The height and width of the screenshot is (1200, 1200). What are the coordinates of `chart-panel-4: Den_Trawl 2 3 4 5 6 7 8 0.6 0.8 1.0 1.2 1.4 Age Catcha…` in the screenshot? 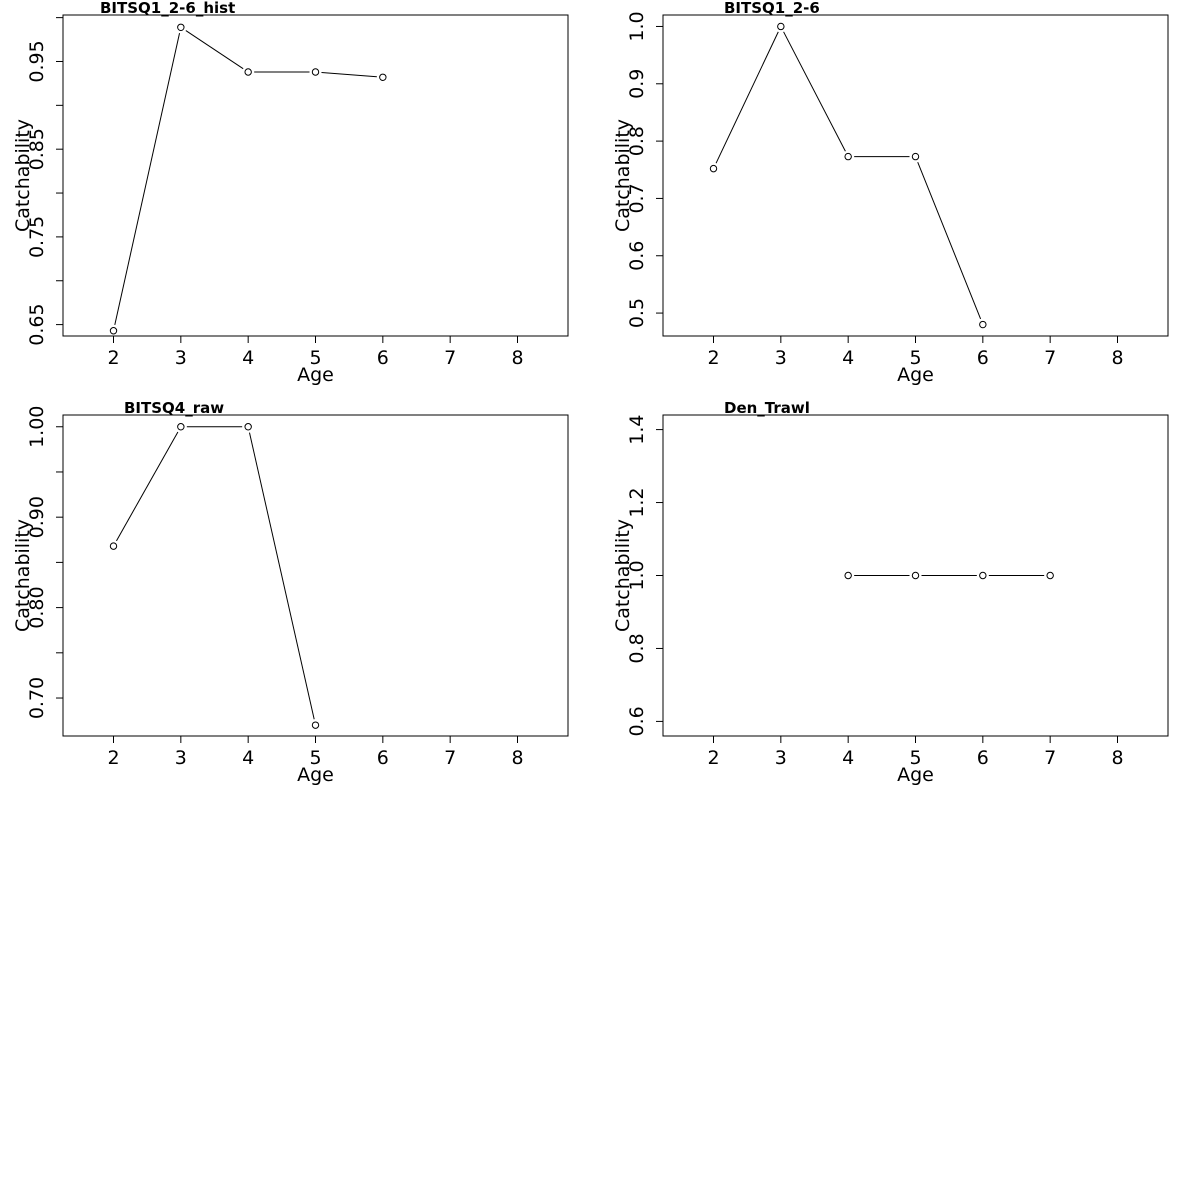 It's located at (890, 592).